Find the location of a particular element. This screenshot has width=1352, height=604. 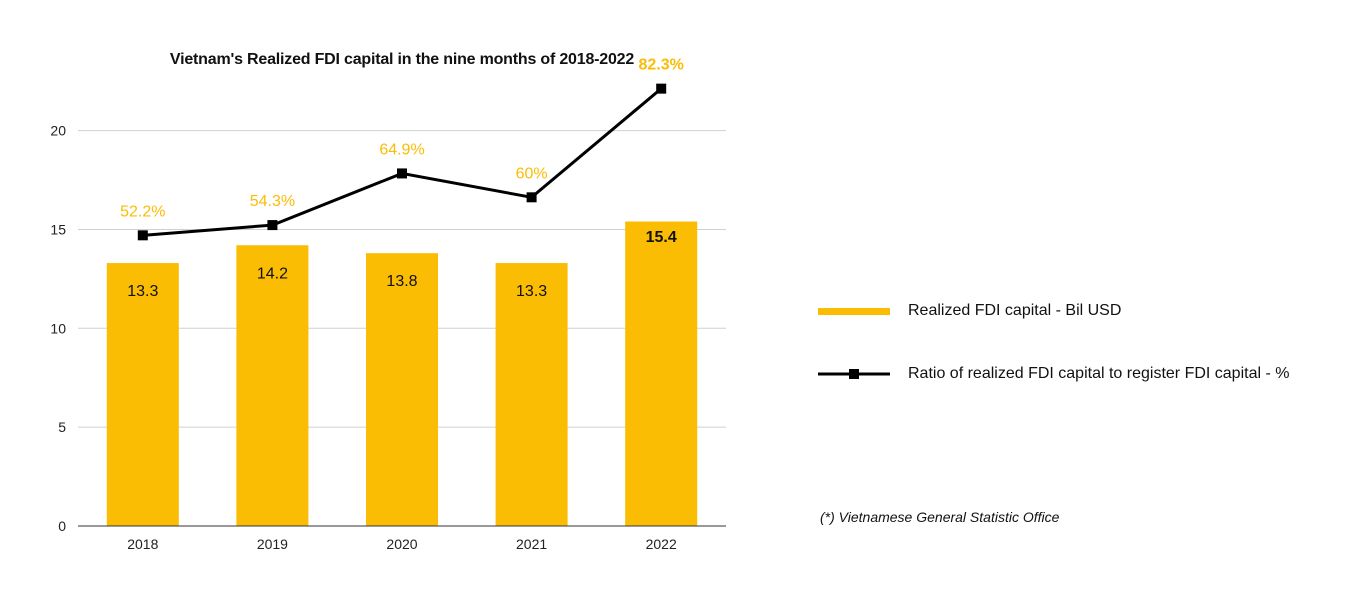

ratio-data-label: 64.9% is located at coordinates (401, 149).